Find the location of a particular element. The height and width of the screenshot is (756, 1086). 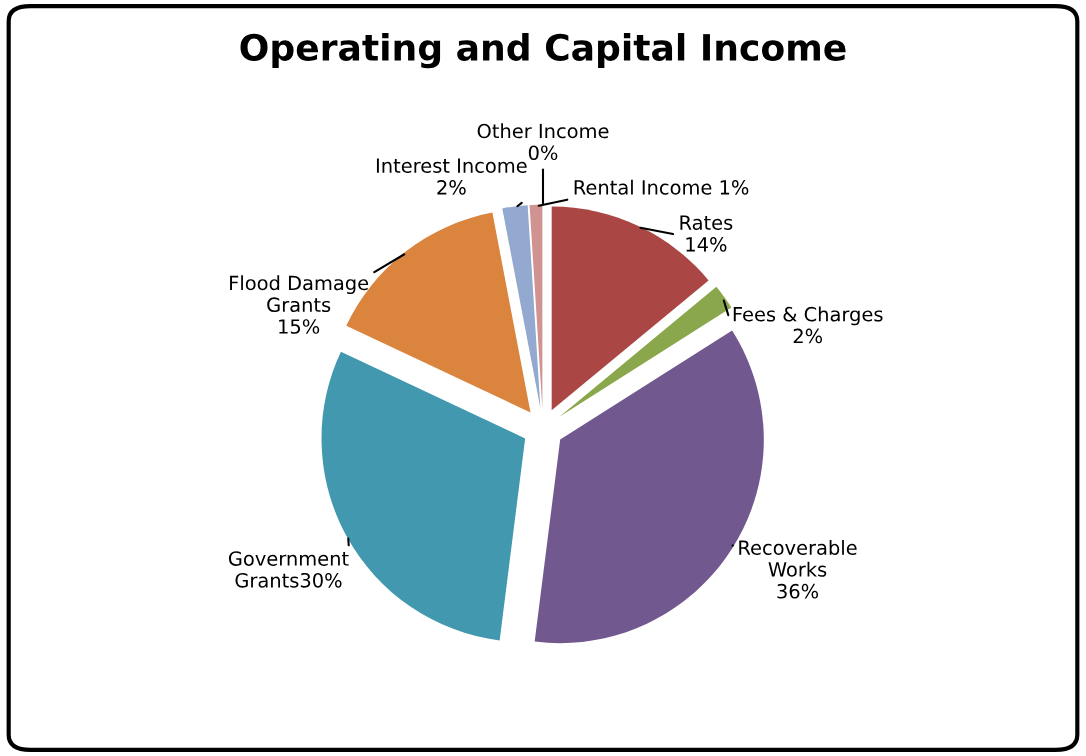

slice-label: Flood Damage Grants is located at coordinates (299, 294).